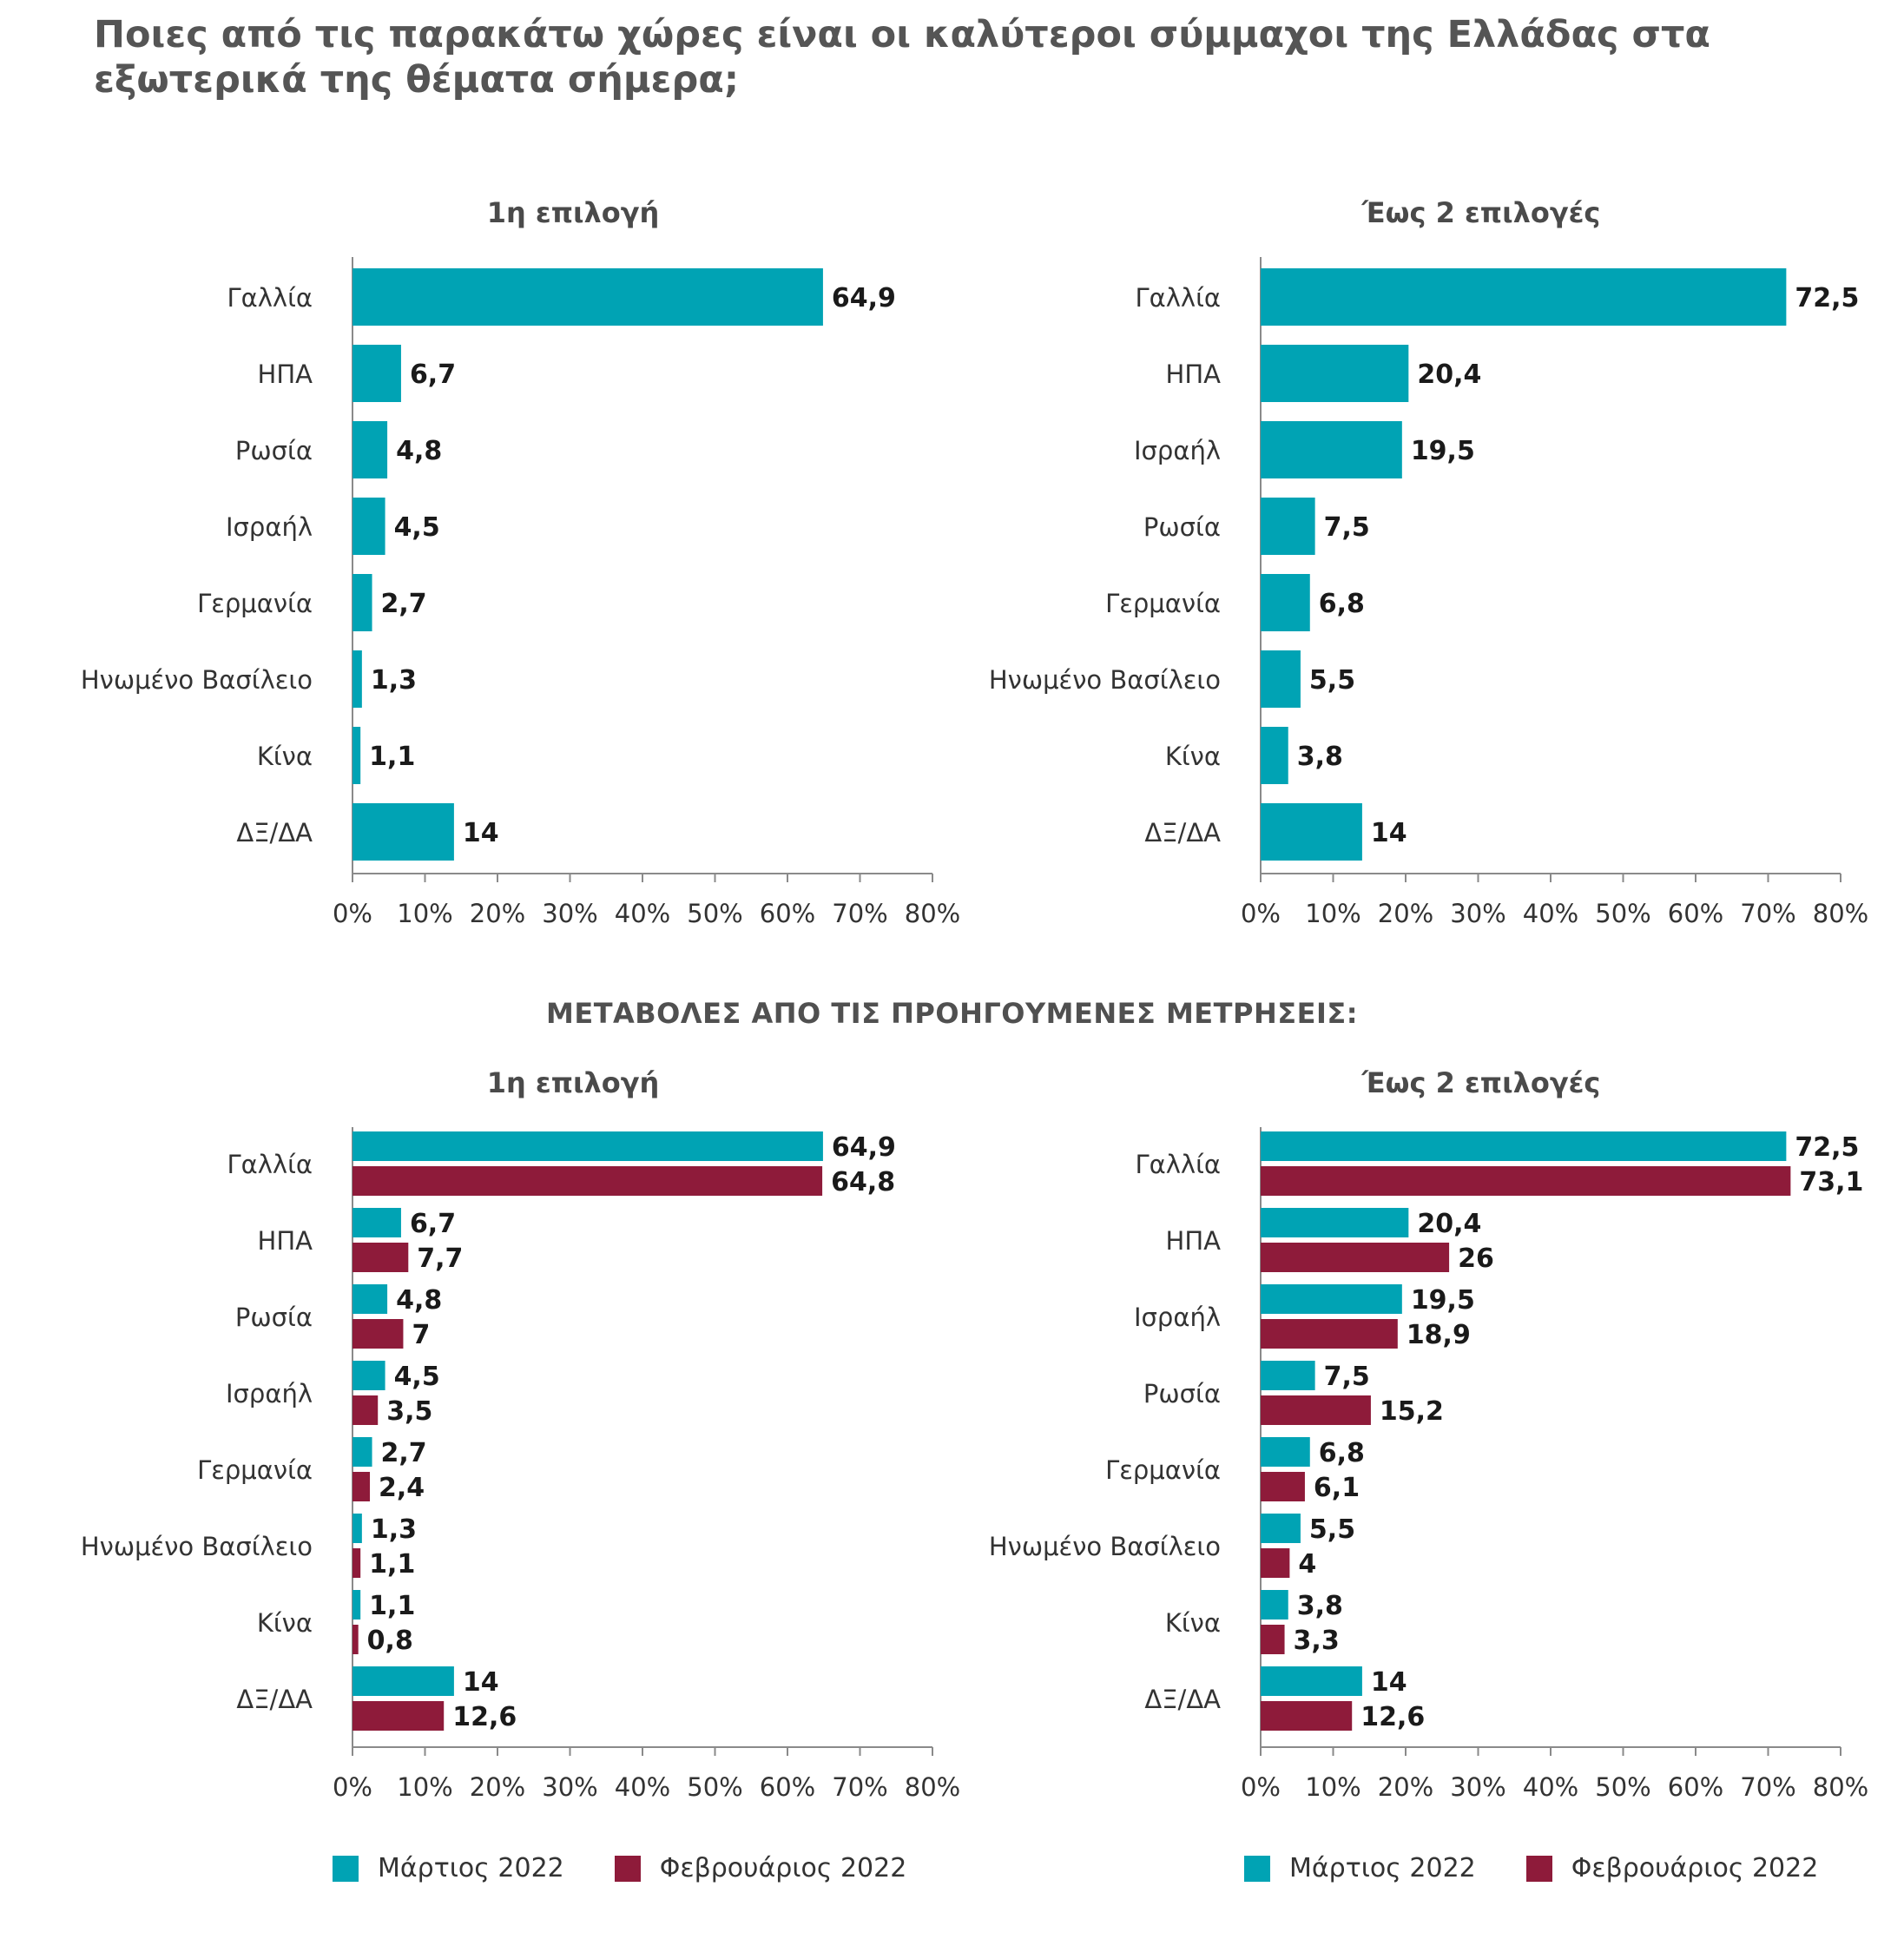 The image size is (1904, 1946). What do you see at coordinates (404, 1453) in the screenshot?
I see `data-label: 2,7` at bounding box center [404, 1453].